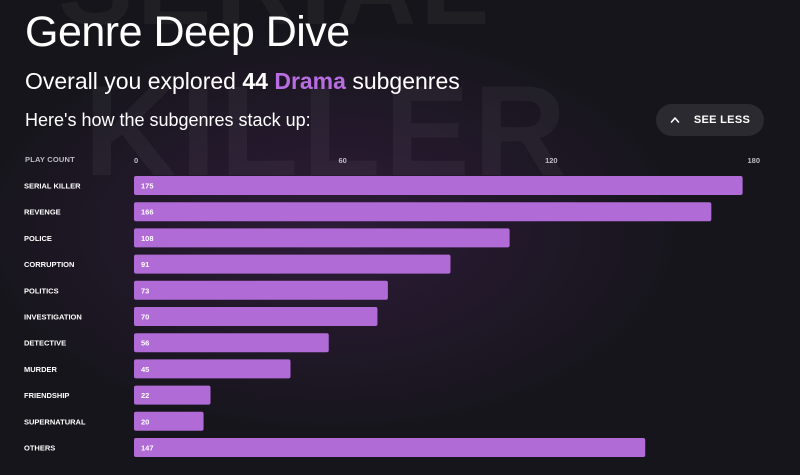 This screenshot has height=475, width=800. Describe the element at coordinates (145, 395) in the screenshot. I see `bar-value-label: 22` at that location.